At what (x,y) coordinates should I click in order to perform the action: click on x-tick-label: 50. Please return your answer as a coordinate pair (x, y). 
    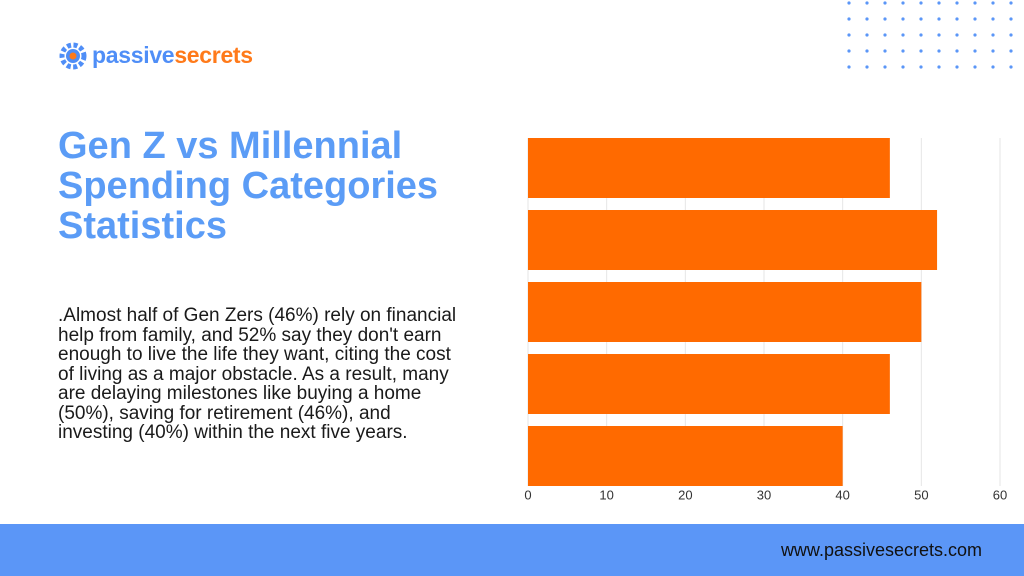
    Looking at the image, I should click on (921, 494).